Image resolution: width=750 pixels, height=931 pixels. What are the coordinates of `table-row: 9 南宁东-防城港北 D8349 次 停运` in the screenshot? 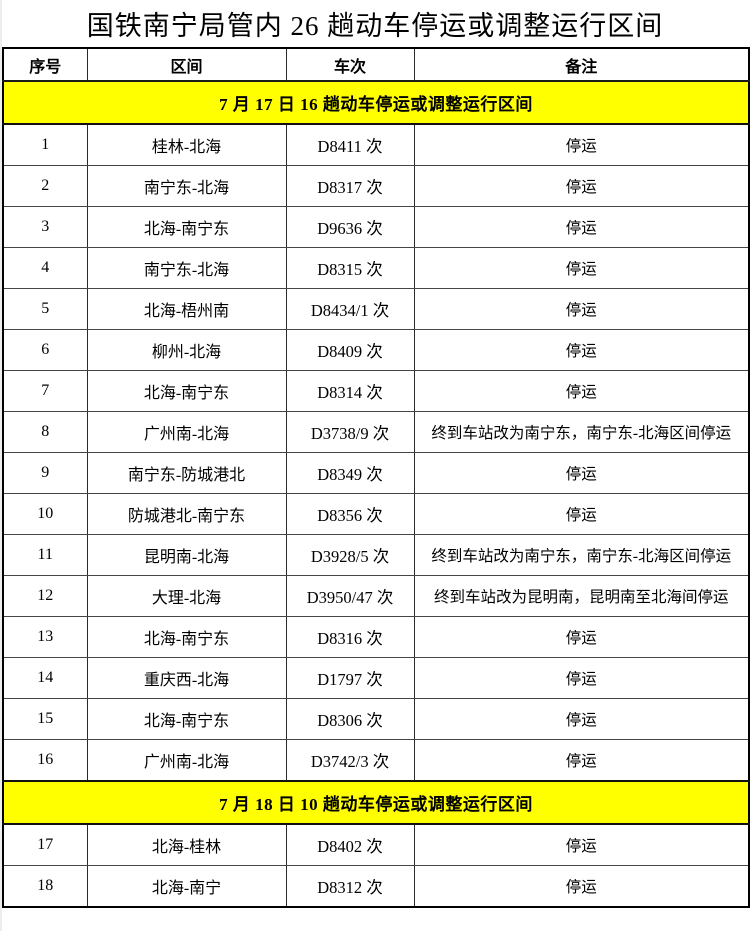 It's located at (376, 473).